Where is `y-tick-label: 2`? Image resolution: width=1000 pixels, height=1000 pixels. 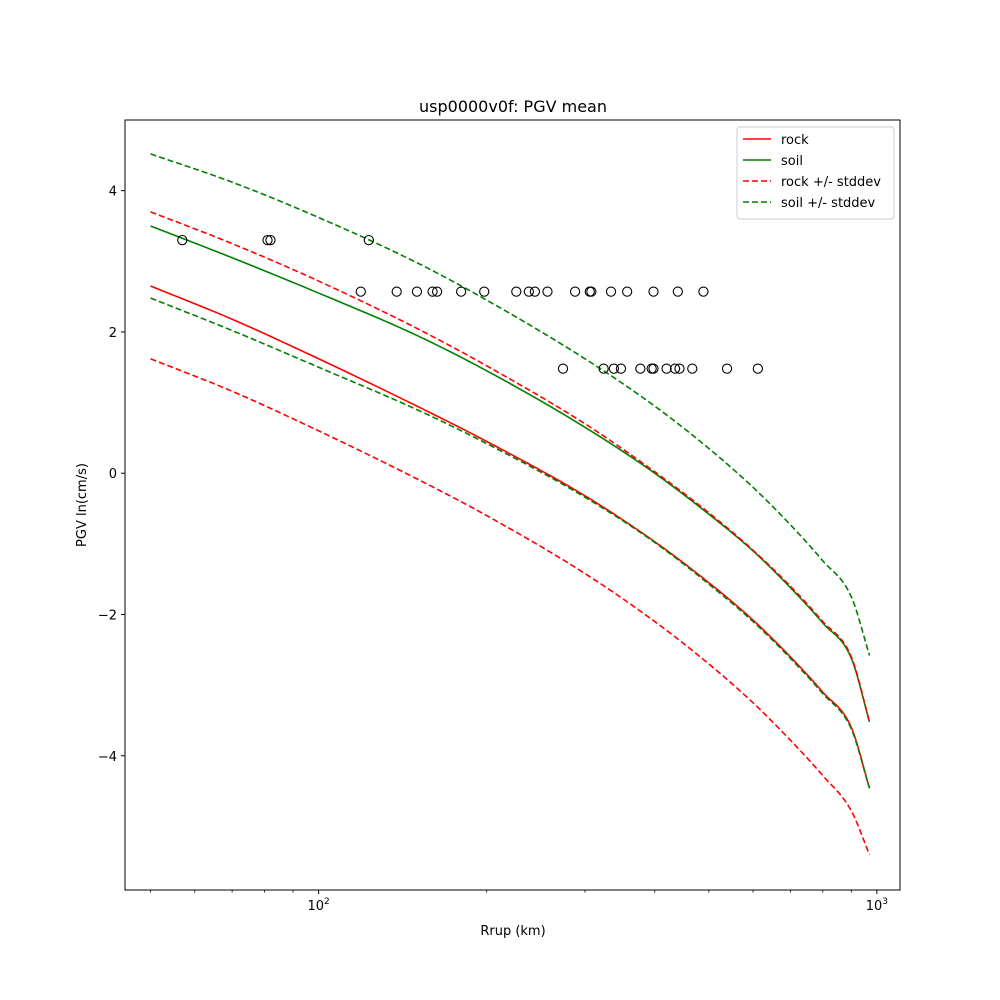 y-tick-label: 2 is located at coordinates (113, 333).